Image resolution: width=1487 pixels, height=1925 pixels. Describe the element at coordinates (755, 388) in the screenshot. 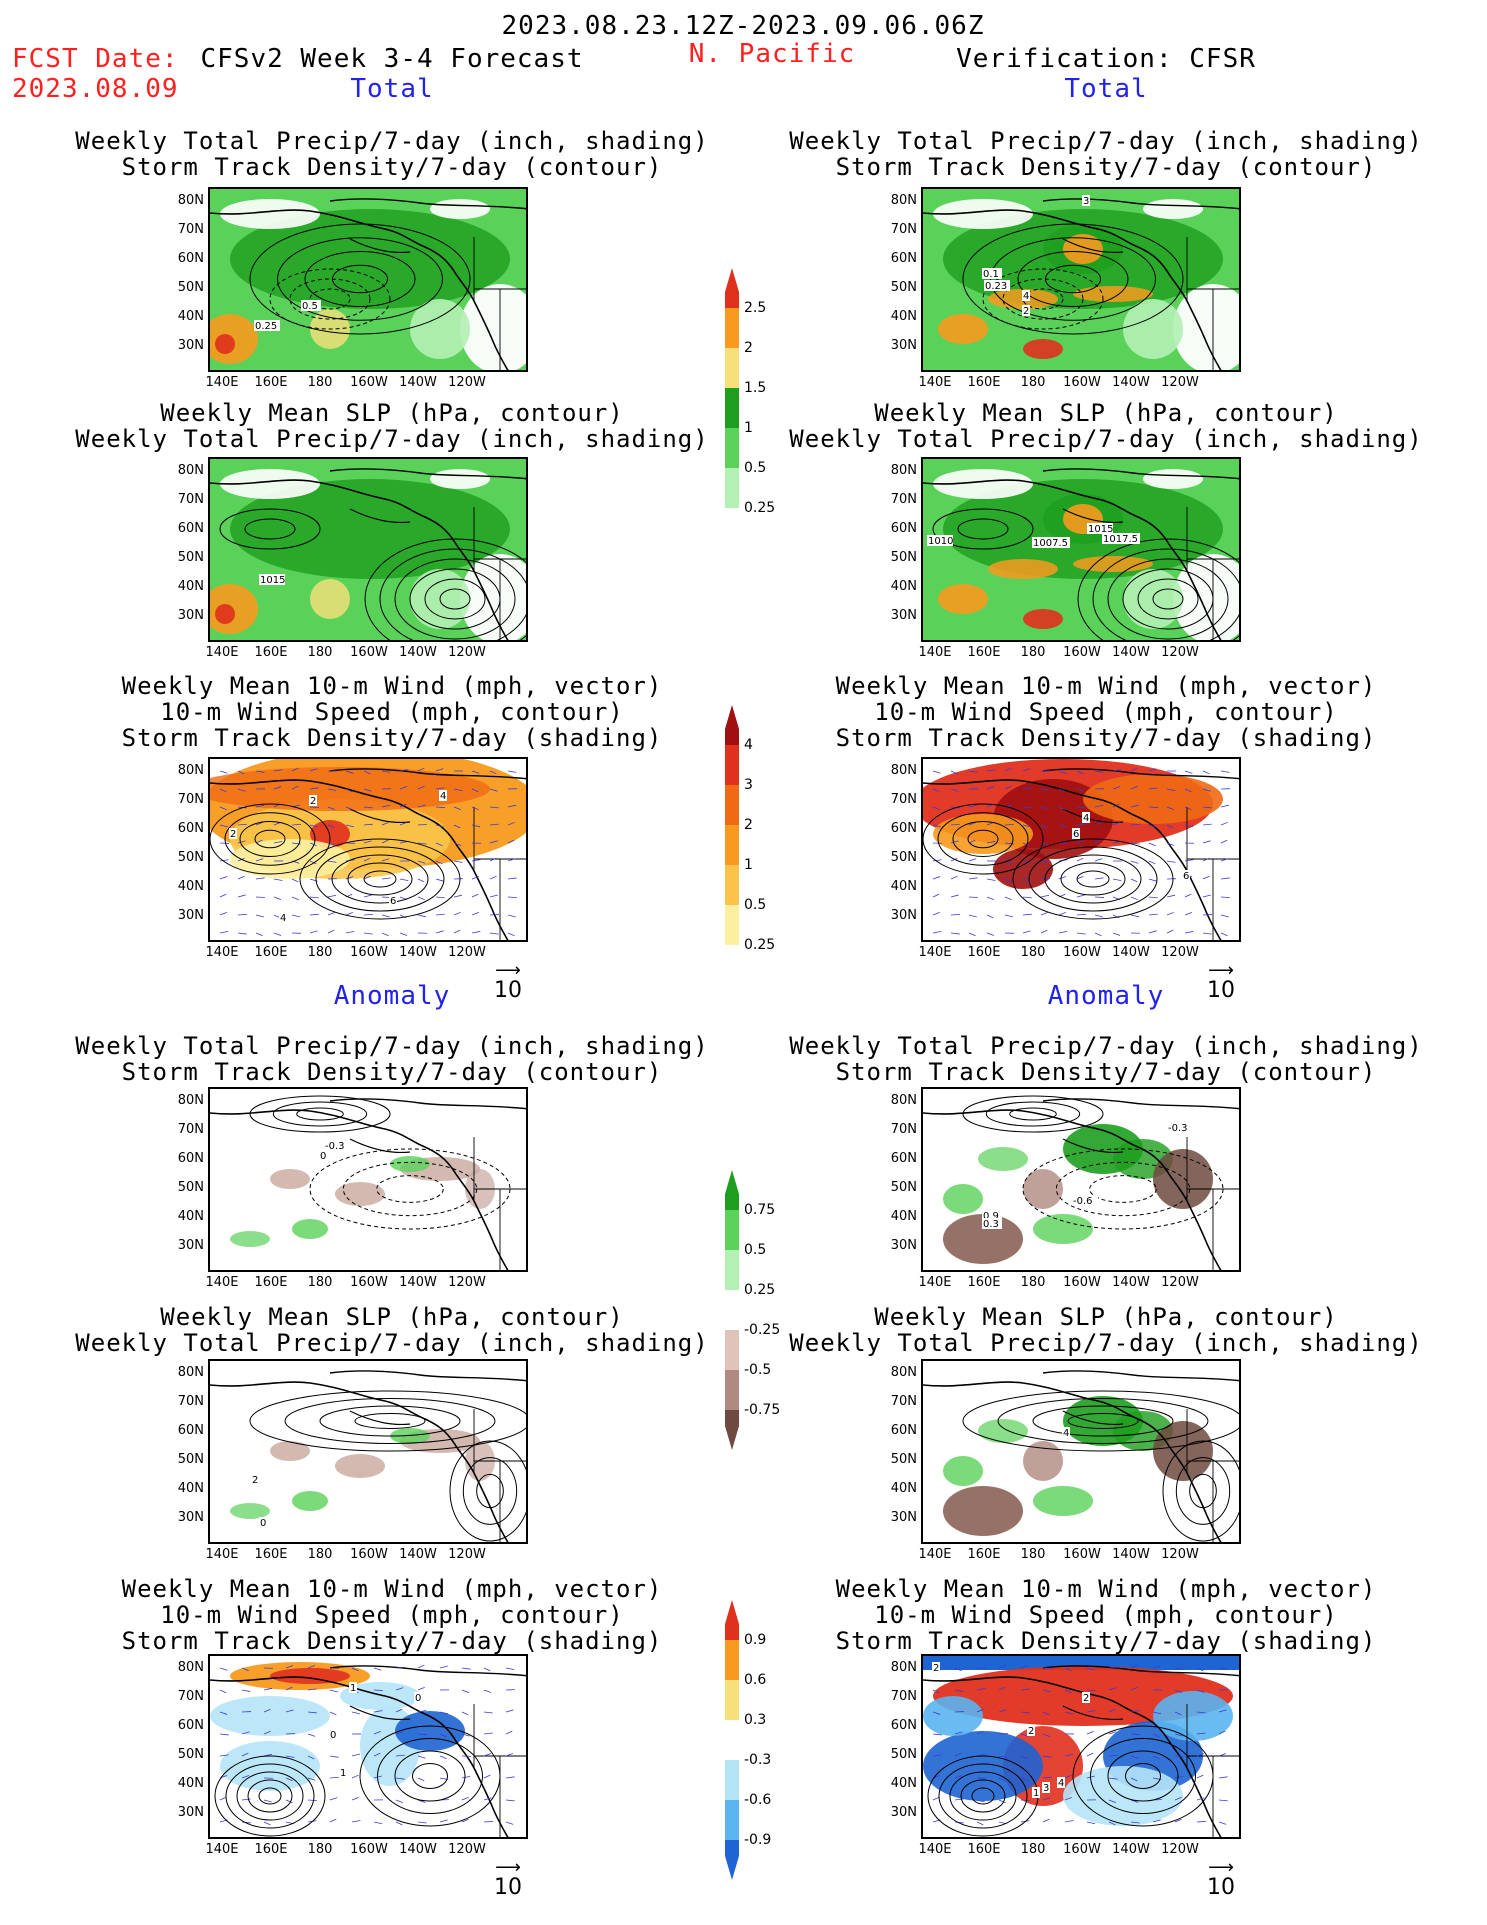

I see `colorbar-label: 1.5` at that location.